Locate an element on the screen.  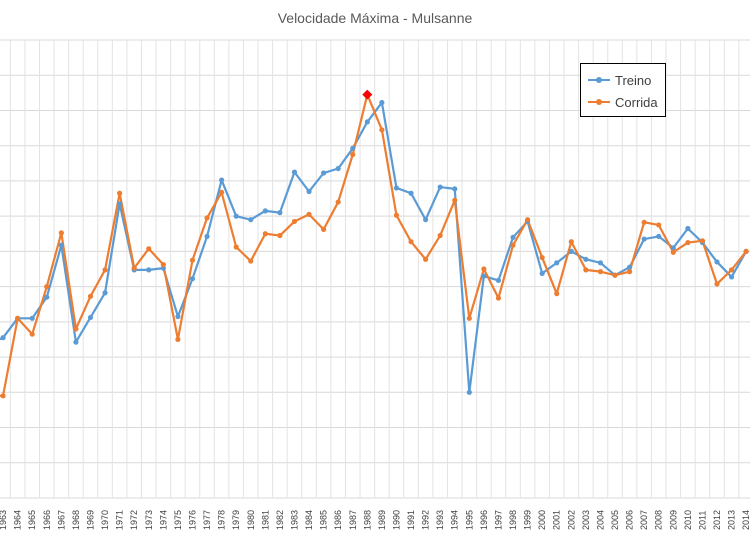
x-tick-label: 1974 is located at coordinates (163, 520).